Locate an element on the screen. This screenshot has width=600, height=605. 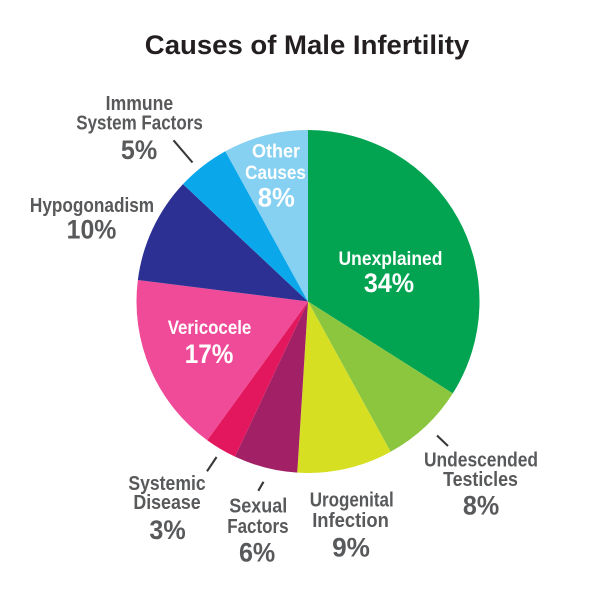
svg-text: Undescended is located at coordinates (481, 460).